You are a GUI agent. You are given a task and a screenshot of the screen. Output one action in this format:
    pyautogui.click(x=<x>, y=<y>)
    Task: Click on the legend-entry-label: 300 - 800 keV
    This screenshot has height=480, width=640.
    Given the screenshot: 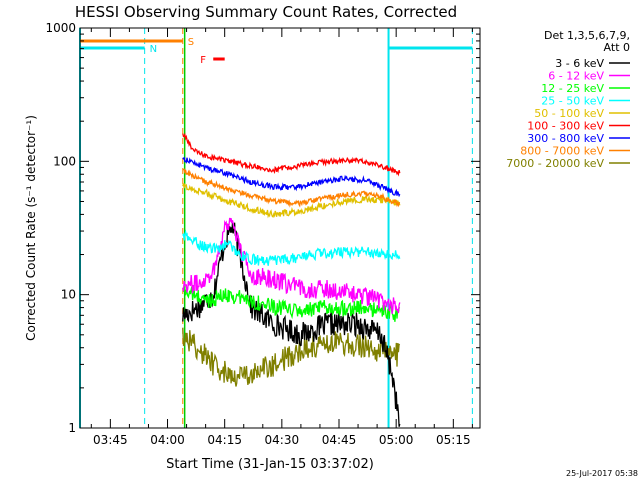 What is the action you would take?
    pyautogui.click(x=565, y=138)
    